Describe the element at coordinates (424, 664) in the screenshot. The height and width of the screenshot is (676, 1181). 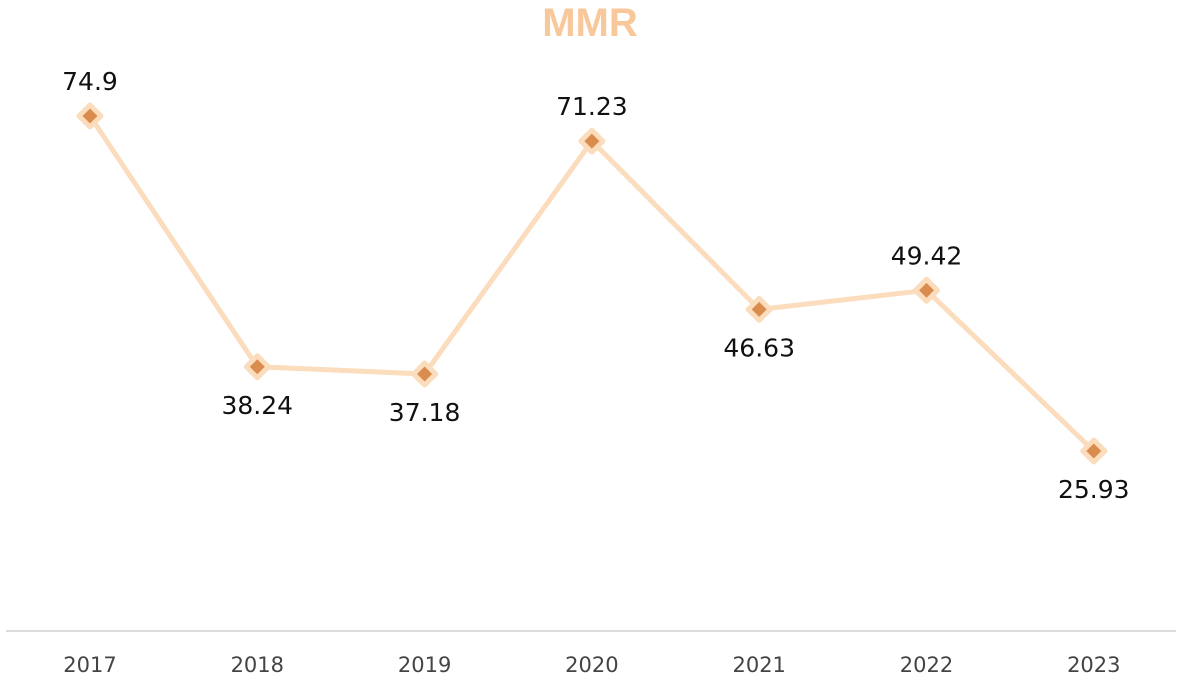
I see `x-tick-label: 2019` at that location.